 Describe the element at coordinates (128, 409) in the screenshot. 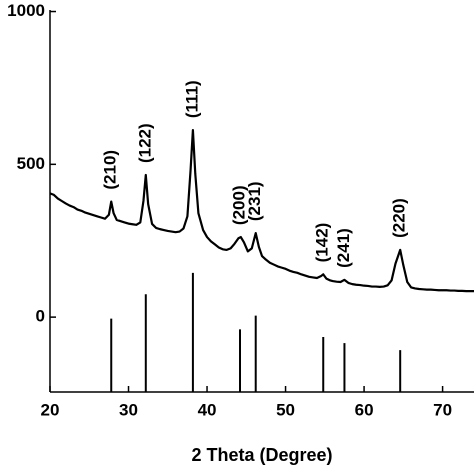

I see `x-tick-label: 30` at that location.